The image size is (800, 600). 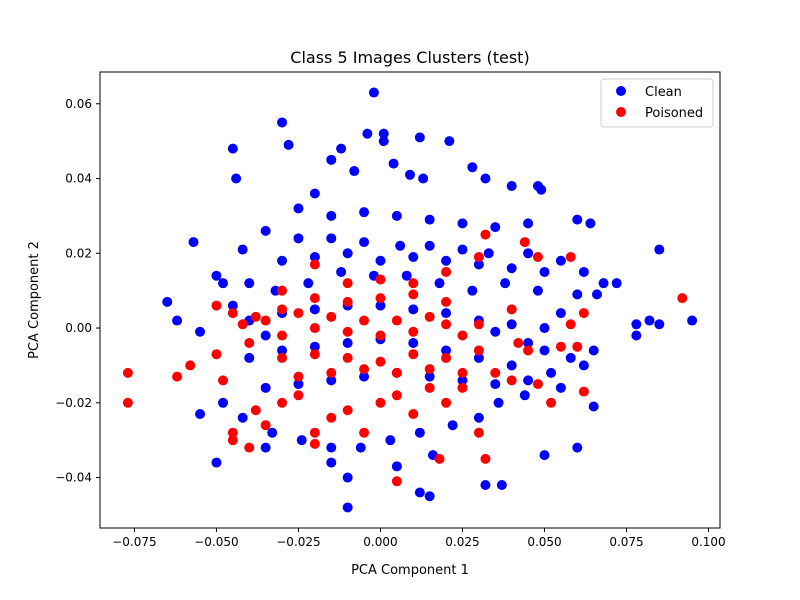 I want to click on legend-label-poisoned: Poisoned, so click(x=674, y=113).